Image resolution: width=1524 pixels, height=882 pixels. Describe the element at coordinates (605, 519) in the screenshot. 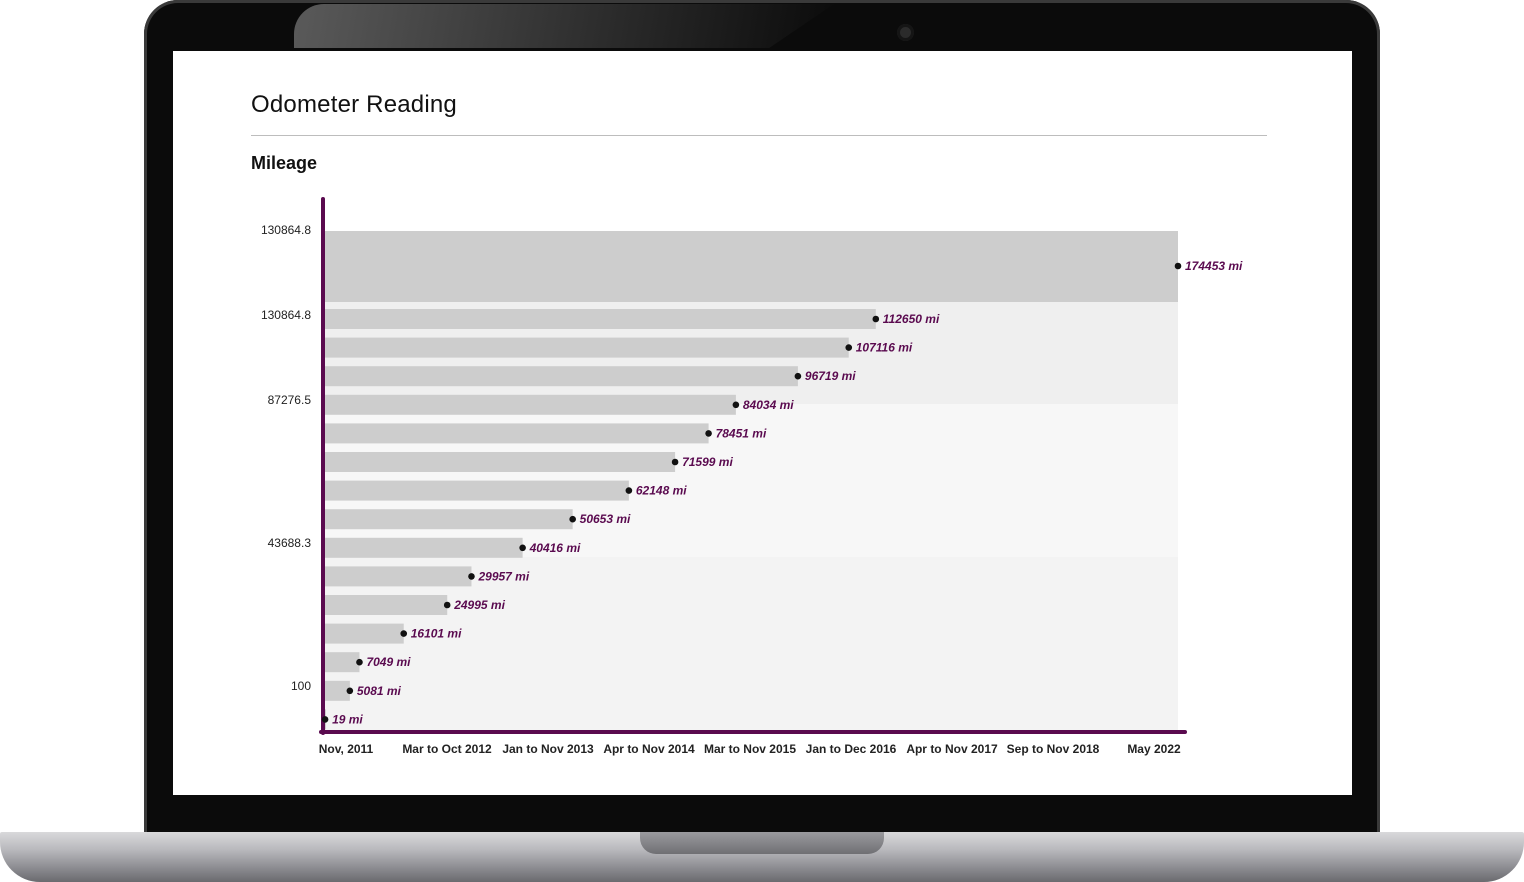

I see `data-label-8: 50653 mi` at that location.